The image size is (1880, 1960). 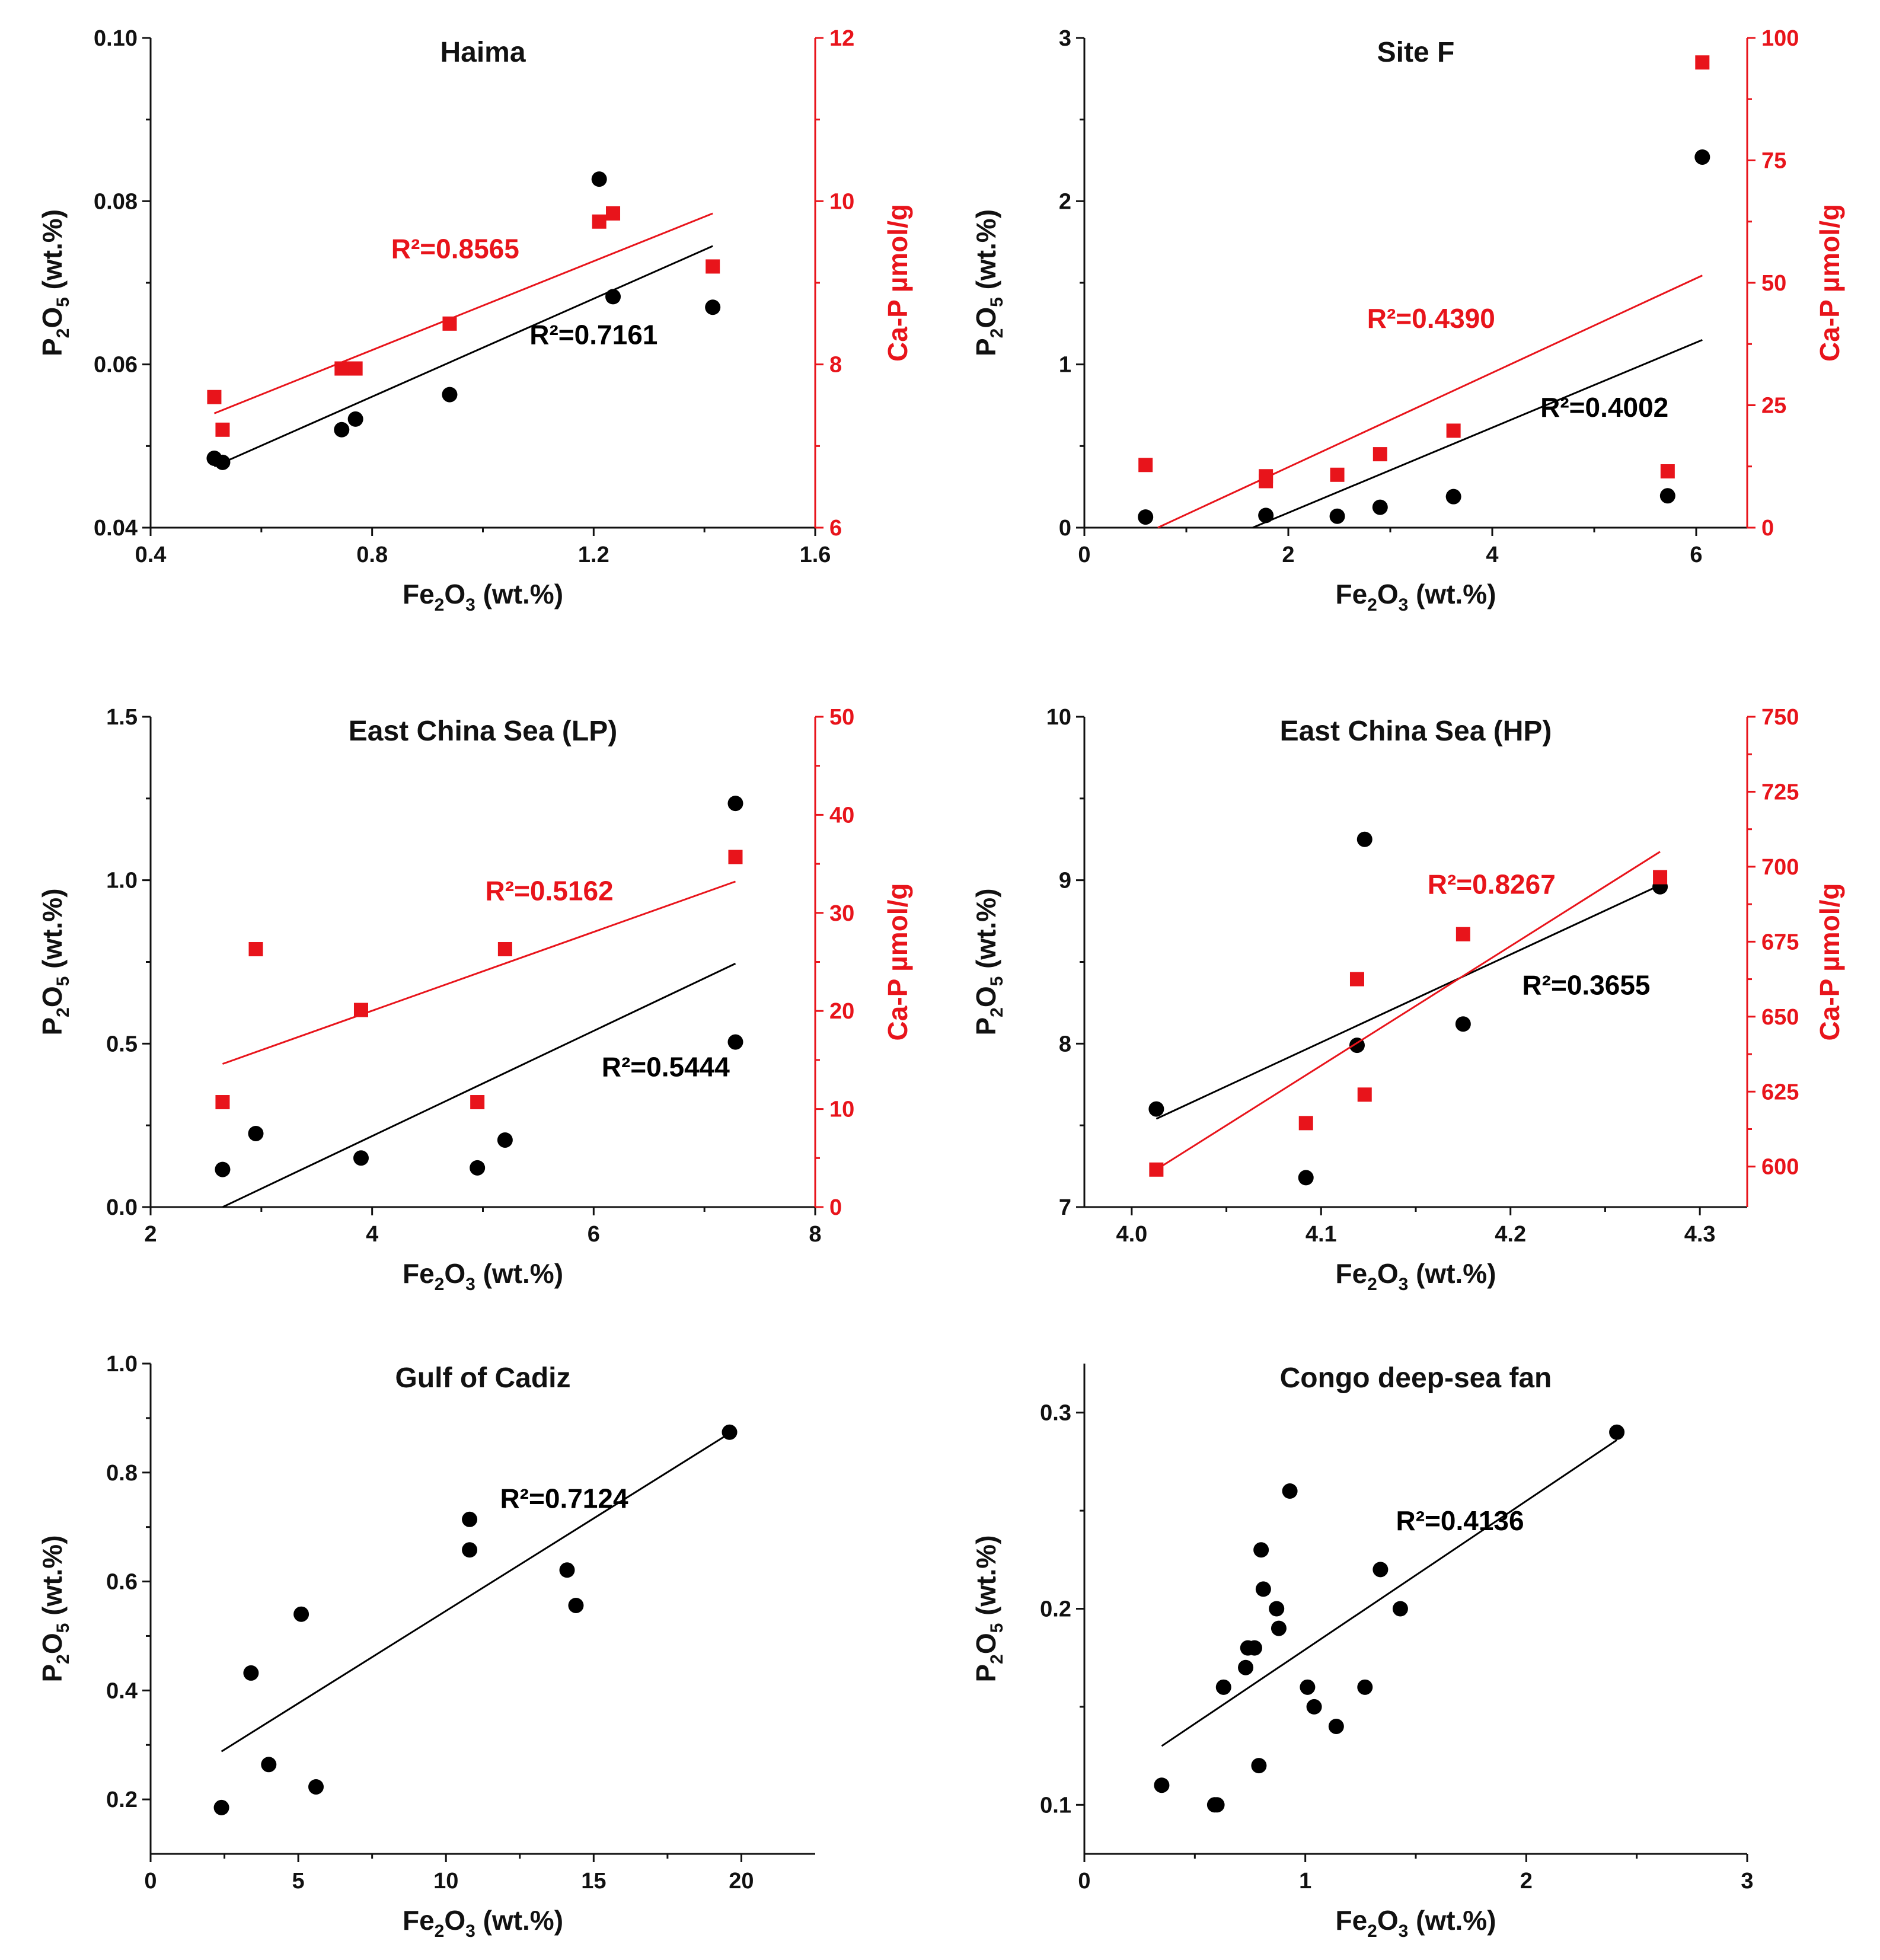 I want to click on y2-tick-label: 625, so click(x=1780, y=1092).